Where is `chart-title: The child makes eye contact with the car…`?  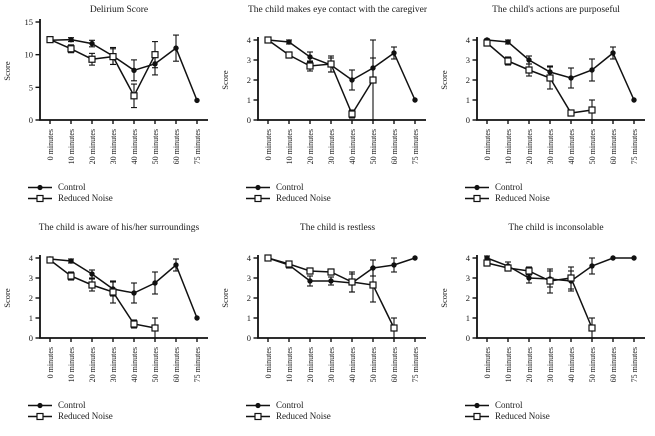
chart-title: The child makes eye contact with the car… is located at coordinates (337, 10).